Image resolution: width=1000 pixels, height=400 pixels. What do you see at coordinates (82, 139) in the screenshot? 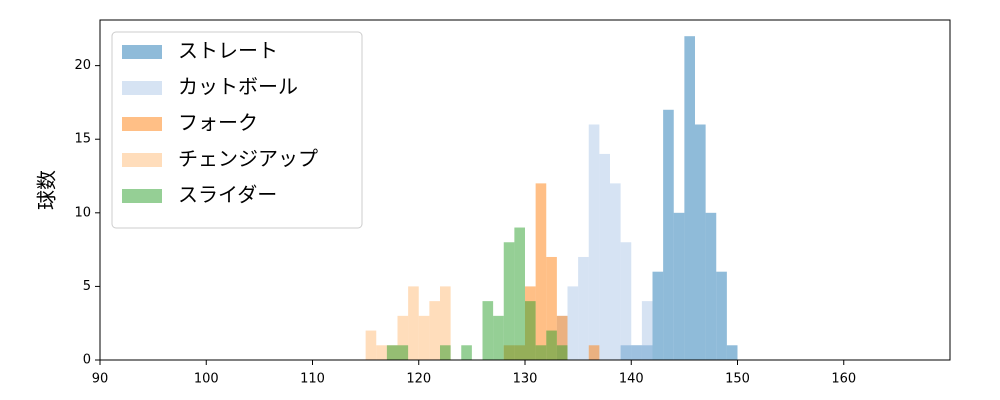
I see `y-tick-label: 15` at bounding box center [82, 139].